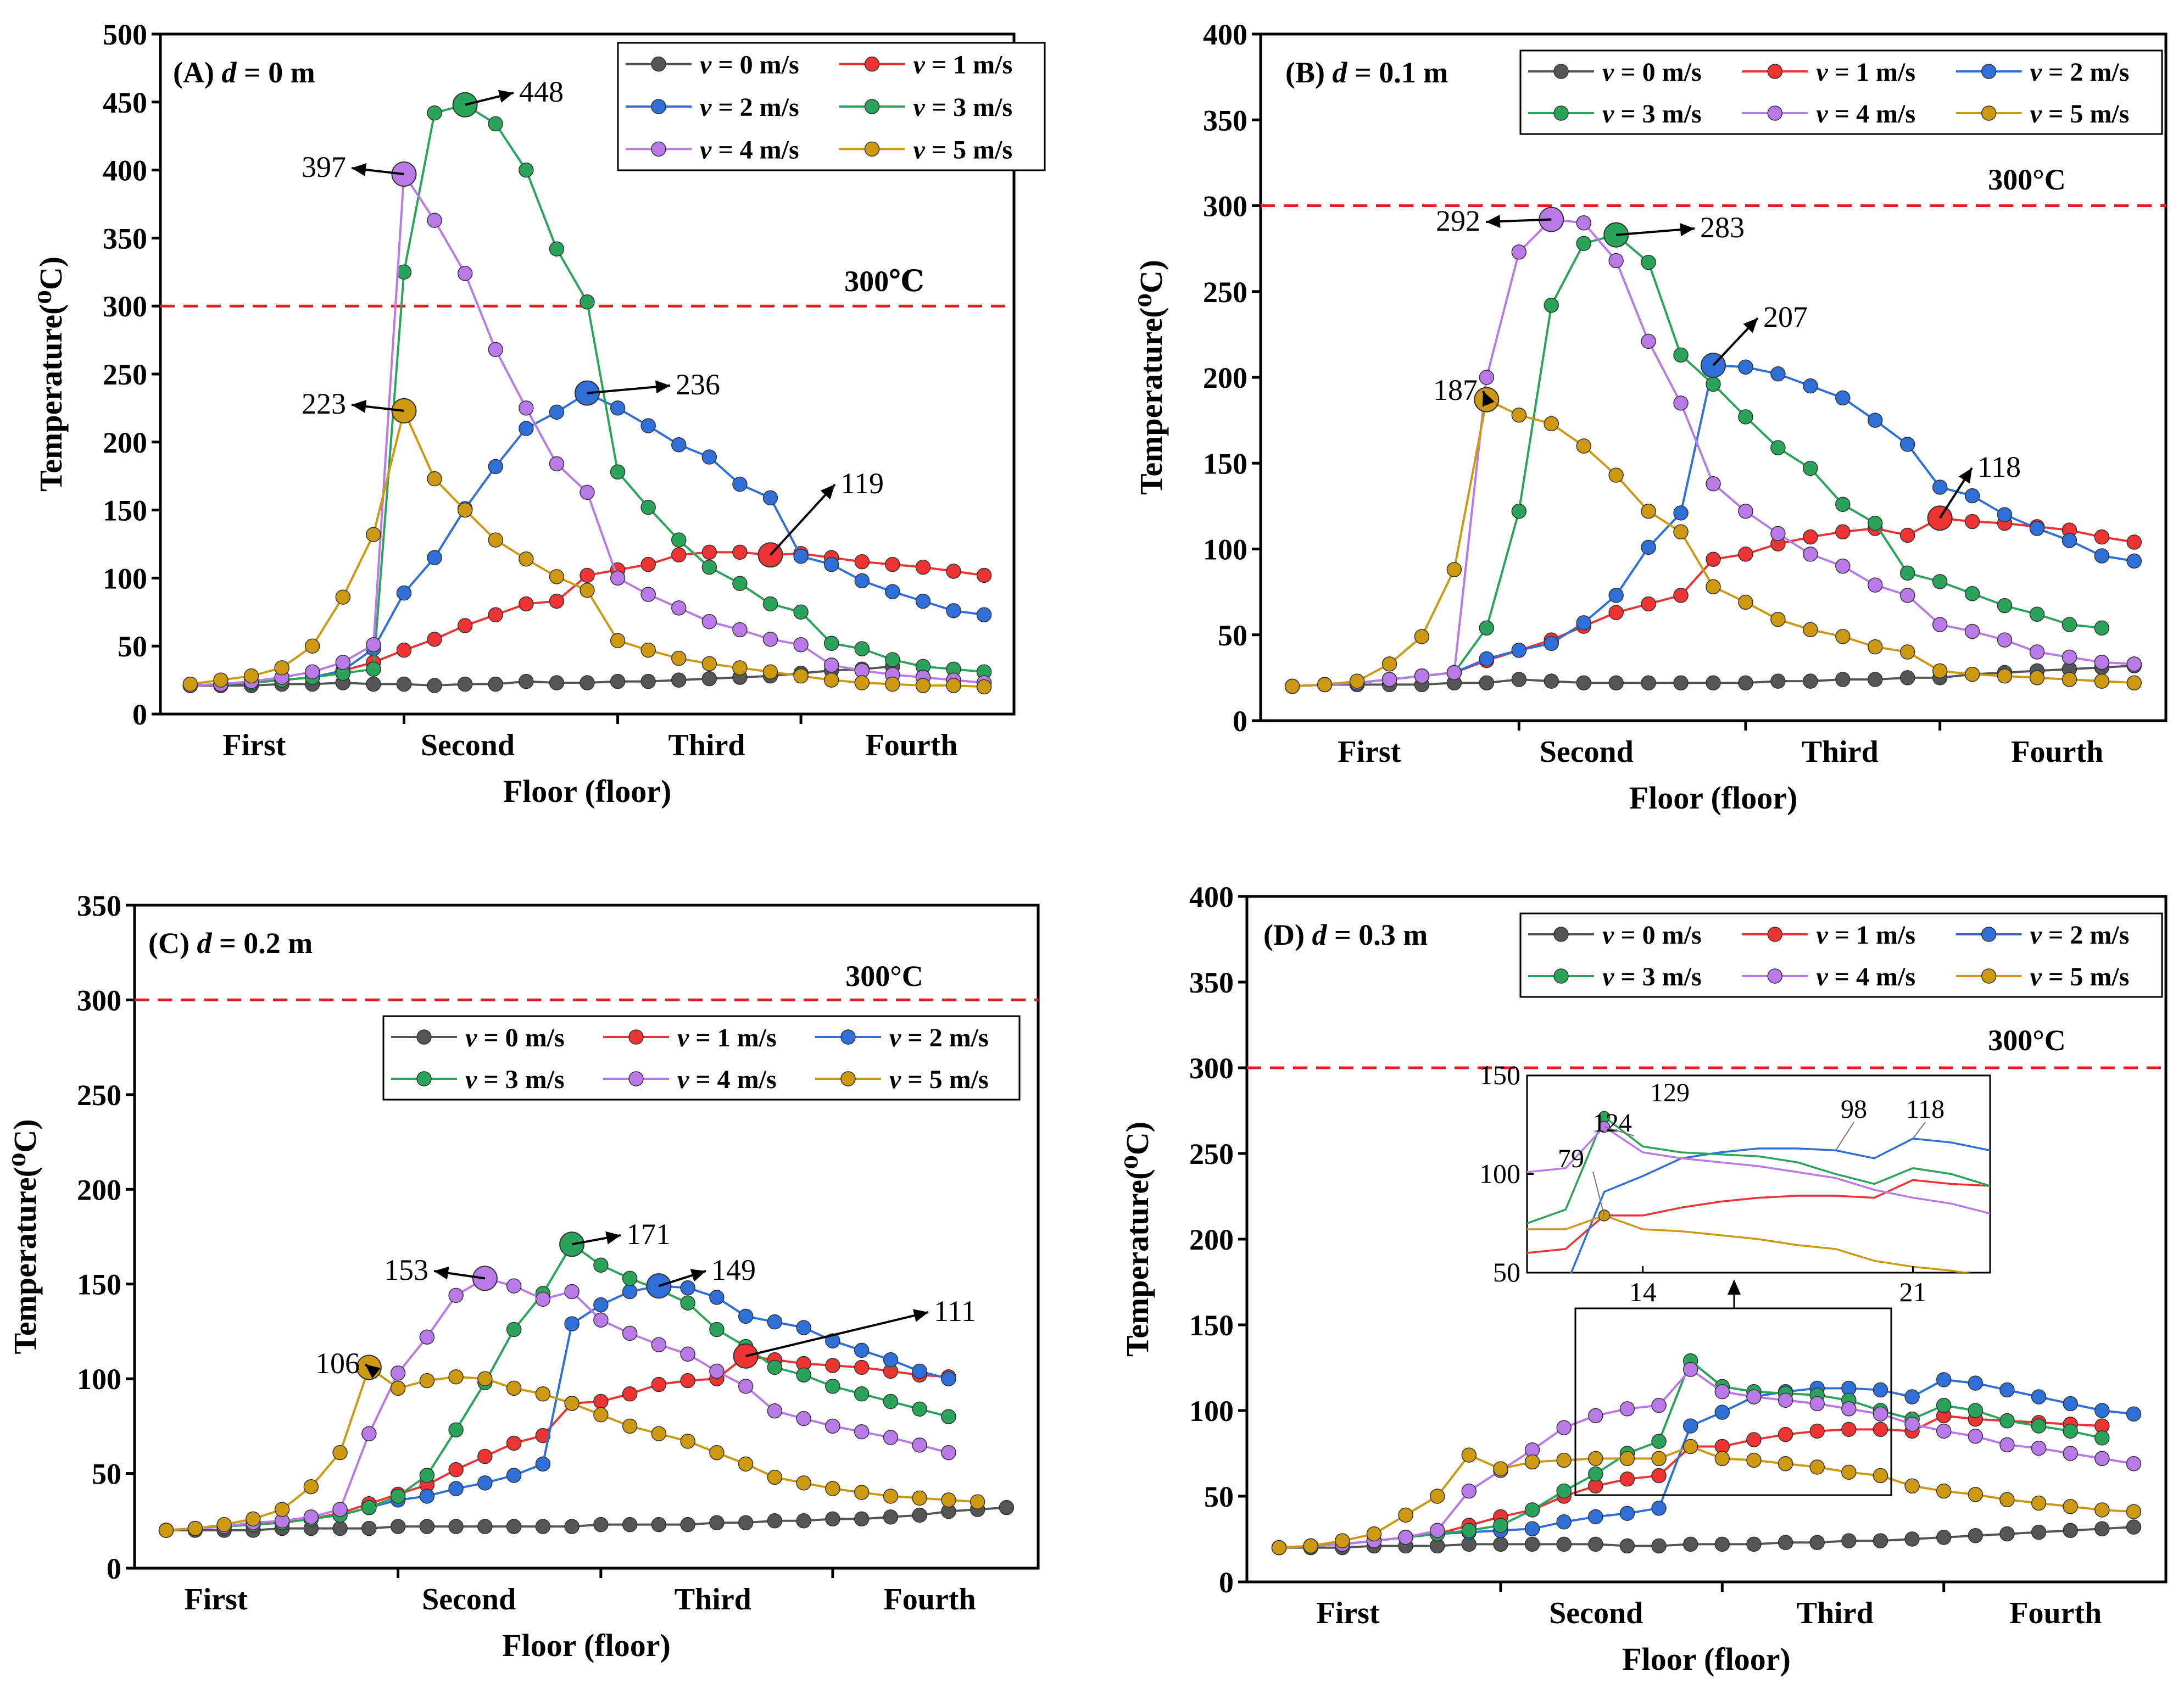  What do you see at coordinates (125, 578) in the screenshot?
I see `y-tick-label: 100` at bounding box center [125, 578].